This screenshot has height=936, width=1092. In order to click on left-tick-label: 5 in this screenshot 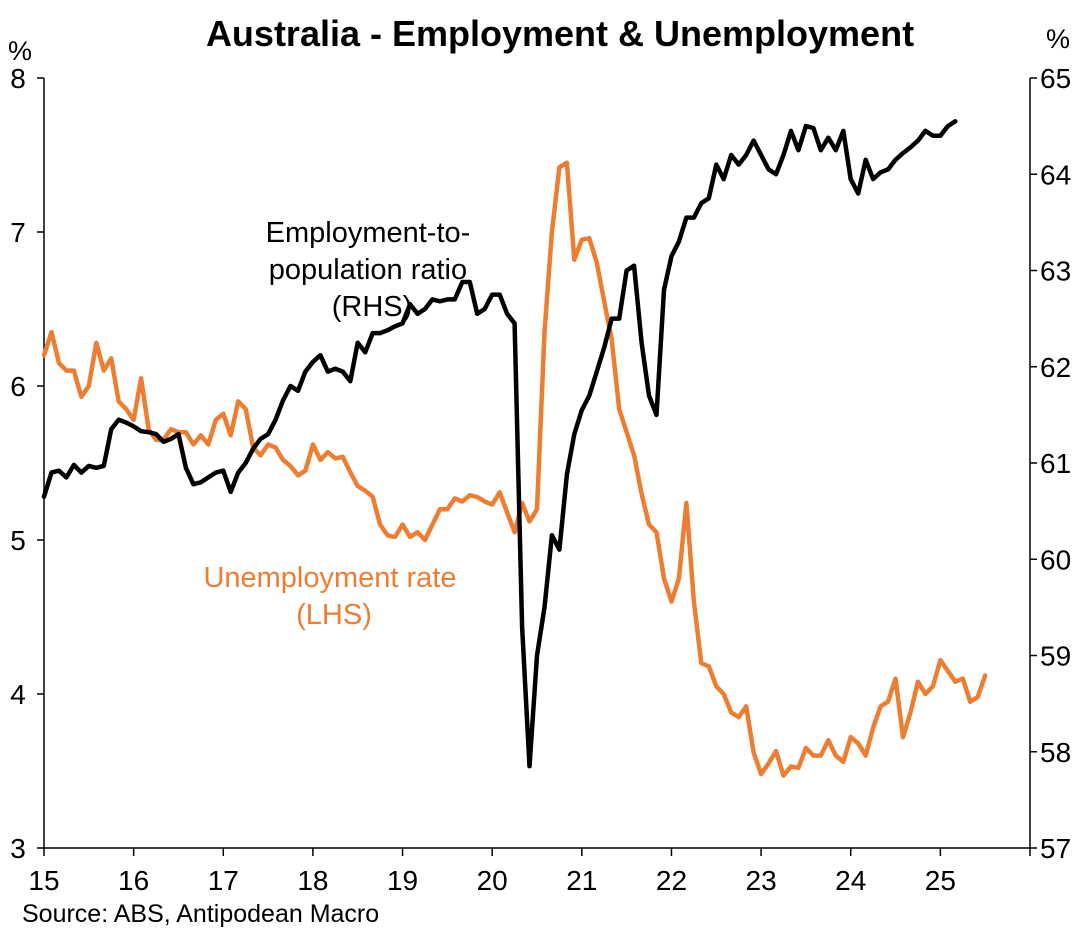, I will do `click(18, 540)`.